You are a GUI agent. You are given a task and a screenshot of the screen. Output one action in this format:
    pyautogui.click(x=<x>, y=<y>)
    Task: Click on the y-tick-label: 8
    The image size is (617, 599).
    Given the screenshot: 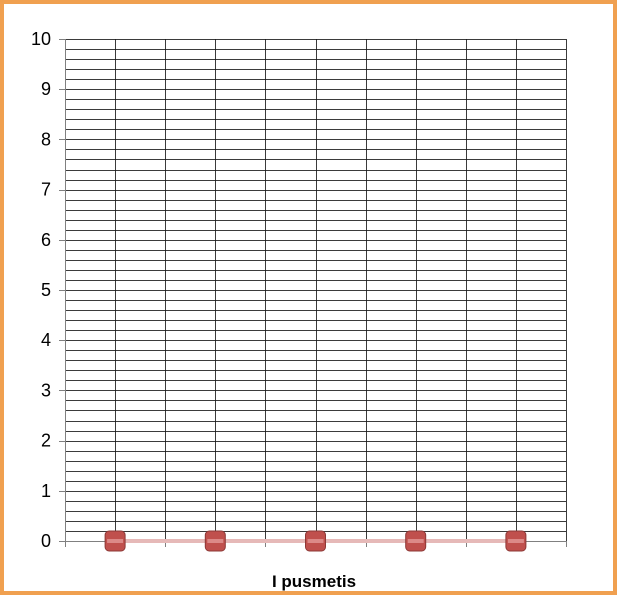 What is the action you would take?
    pyautogui.click(x=46, y=139)
    